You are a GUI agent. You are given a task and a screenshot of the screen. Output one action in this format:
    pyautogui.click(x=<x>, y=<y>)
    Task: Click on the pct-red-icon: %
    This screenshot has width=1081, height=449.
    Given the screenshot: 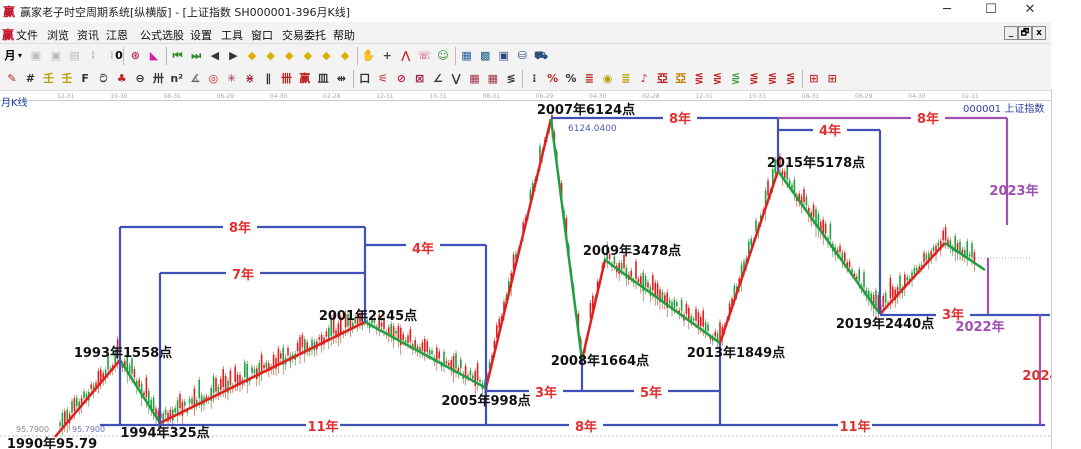 What is the action you would take?
    pyautogui.click(x=553, y=78)
    